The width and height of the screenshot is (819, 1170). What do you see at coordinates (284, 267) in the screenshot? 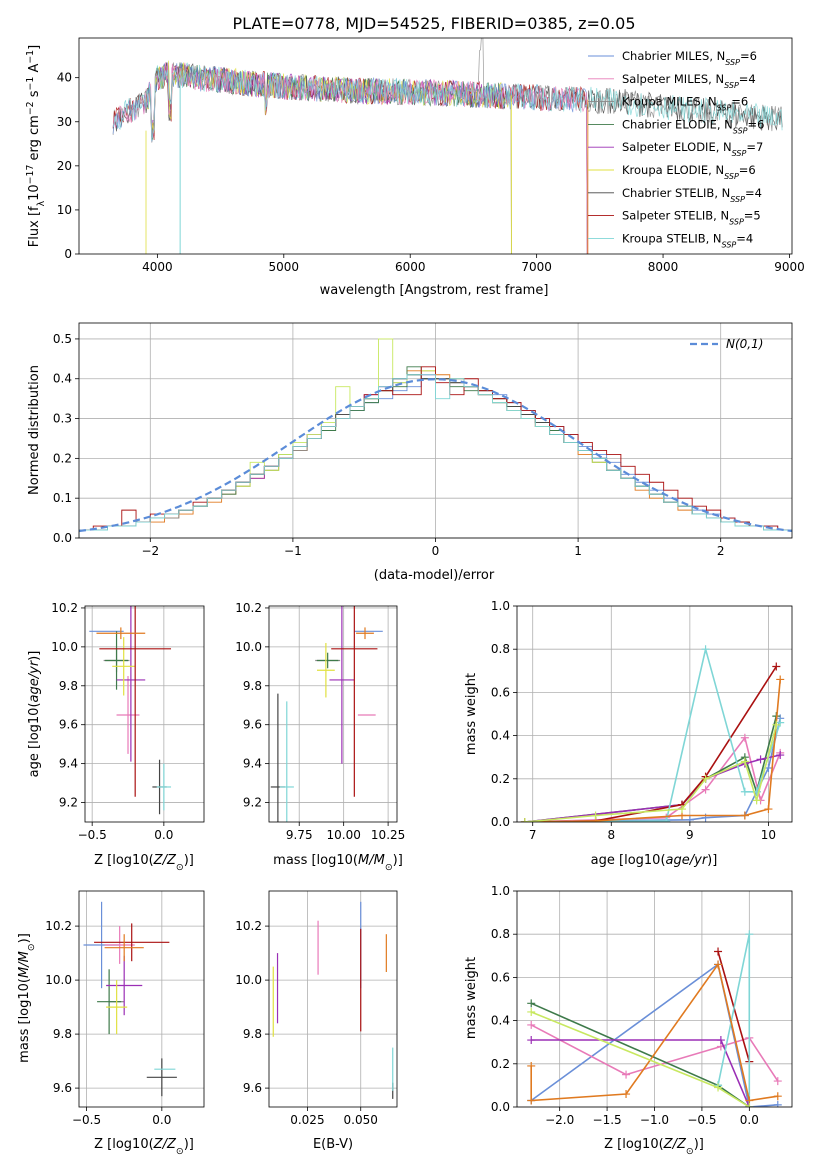
I see `x-tick-label: 5000` at bounding box center [284, 267].